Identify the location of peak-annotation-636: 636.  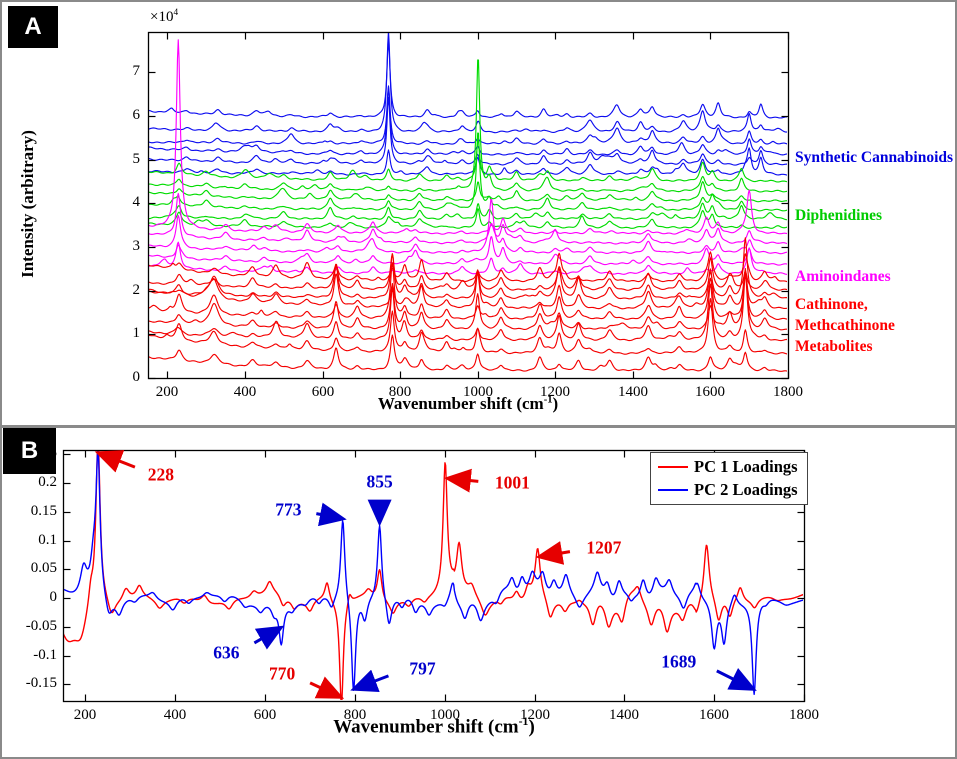
(226, 652).